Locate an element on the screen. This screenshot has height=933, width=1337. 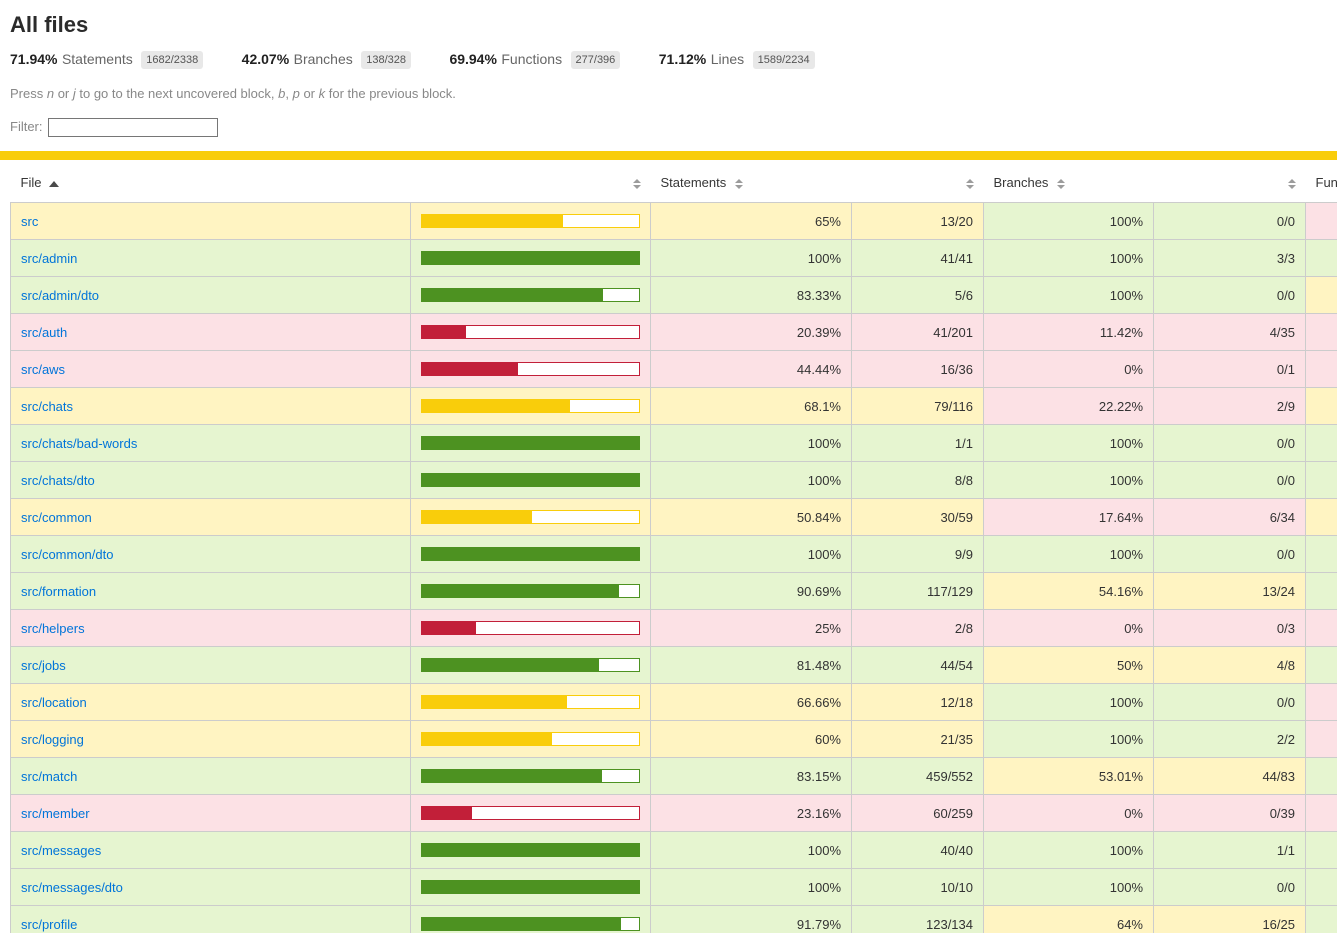
column-header-file: File is located at coordinates (211, 182).